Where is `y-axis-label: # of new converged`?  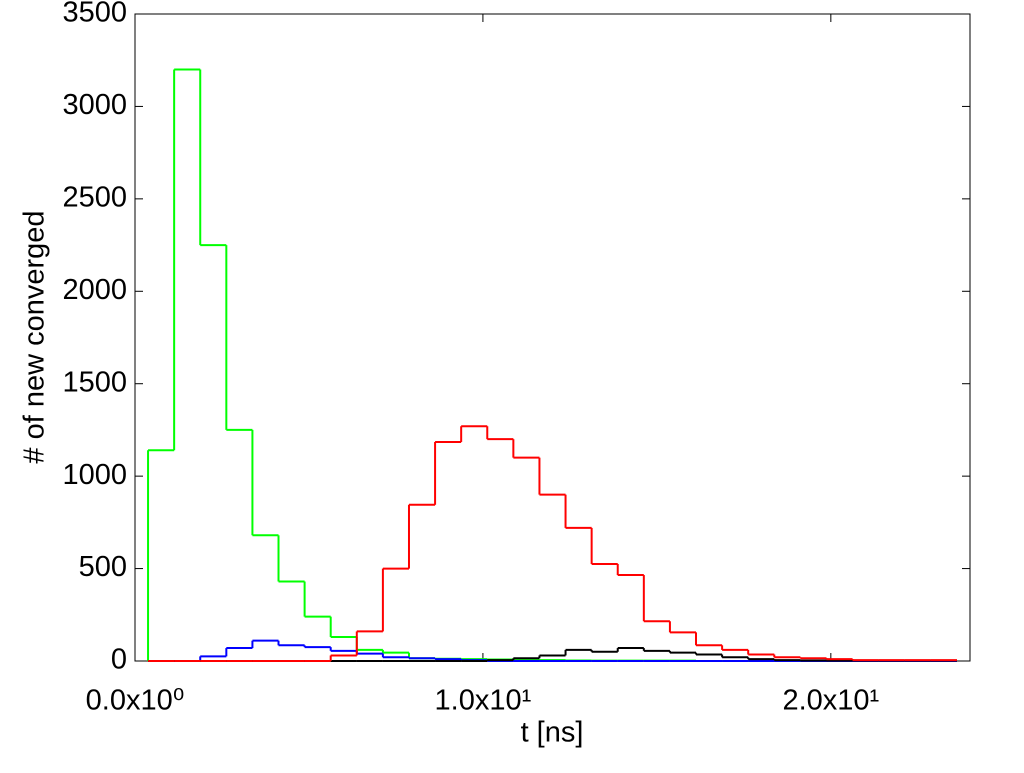 y-axis-label: # of new converged is located at coordinates (35, 336).